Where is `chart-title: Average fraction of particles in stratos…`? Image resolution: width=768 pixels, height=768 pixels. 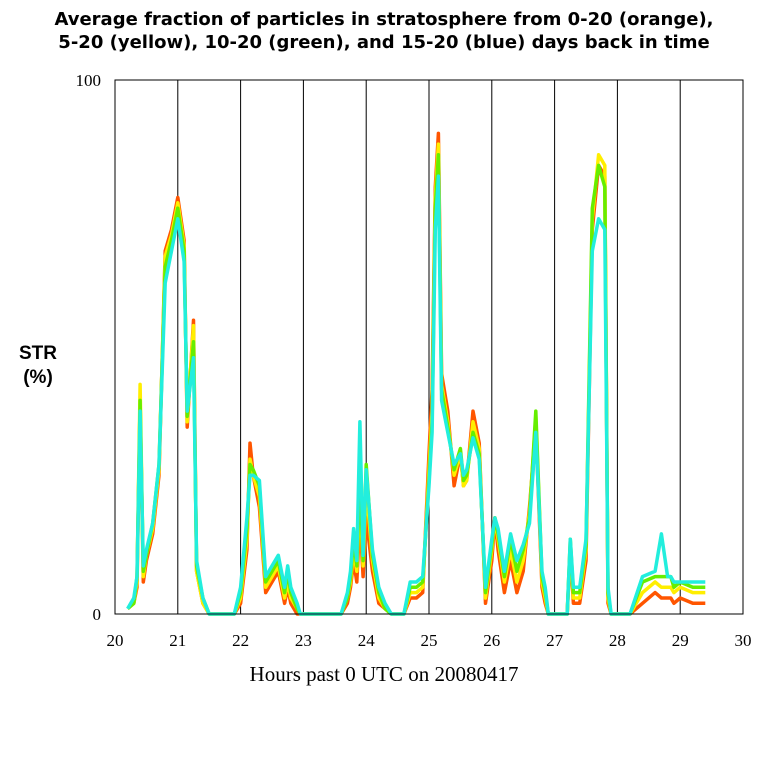 chart-title: Average fraction of particles in stratos… is located at coordinates (384, 31).